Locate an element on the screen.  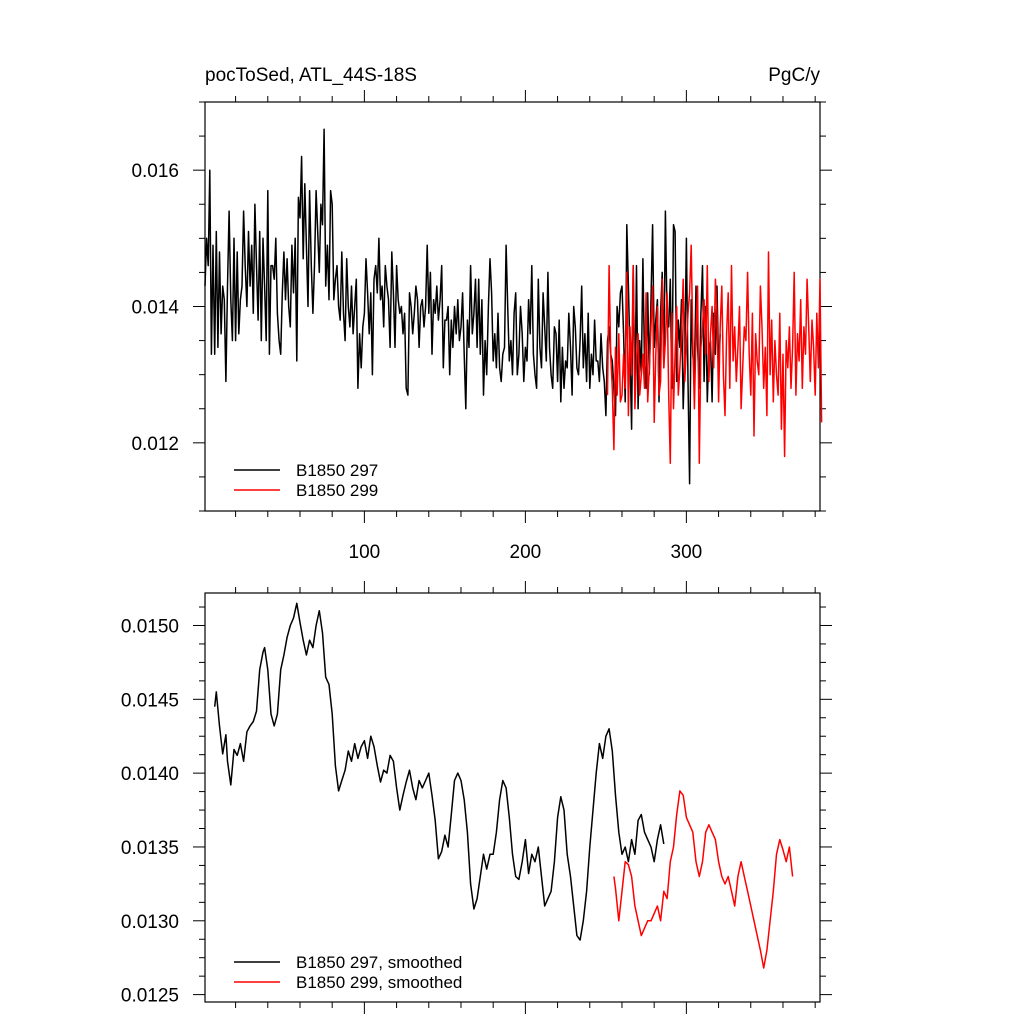
plot1-xtick-label: 200 is located at coordinates (526, 552).